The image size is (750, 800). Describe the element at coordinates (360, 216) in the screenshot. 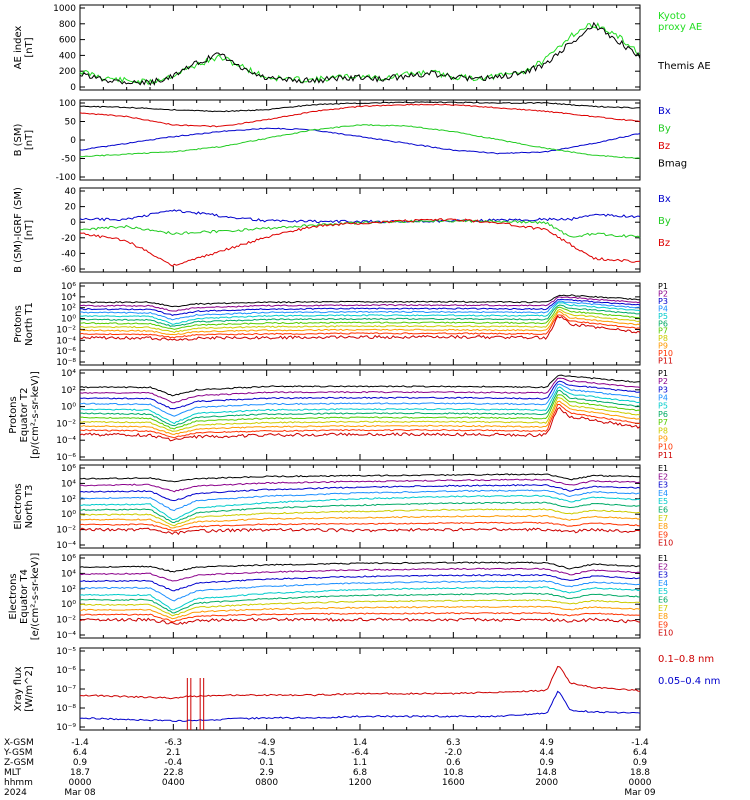

I see `series-line-bx` at that location.